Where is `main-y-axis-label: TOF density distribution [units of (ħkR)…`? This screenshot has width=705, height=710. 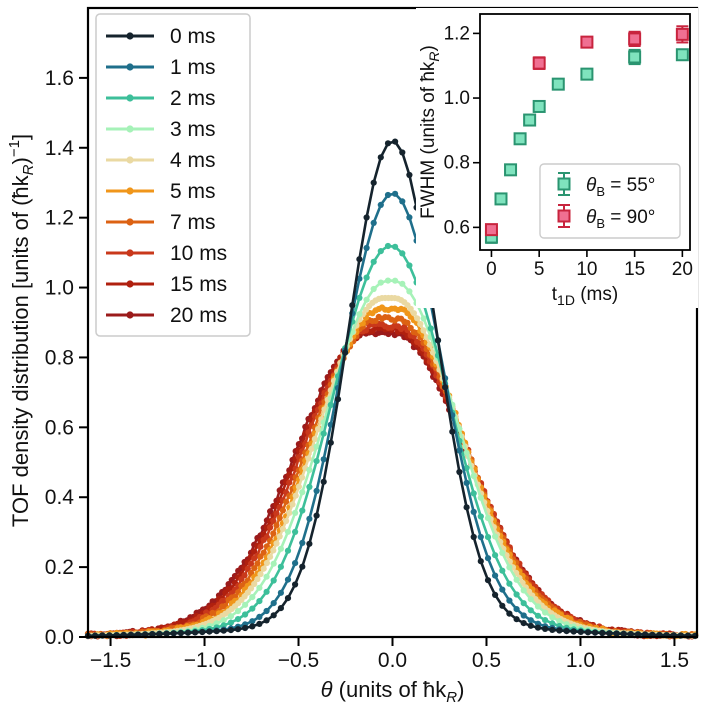
main-y-axis-label: TOF density distribution [units of (ħkR)… is located at coordinates (21, 330).